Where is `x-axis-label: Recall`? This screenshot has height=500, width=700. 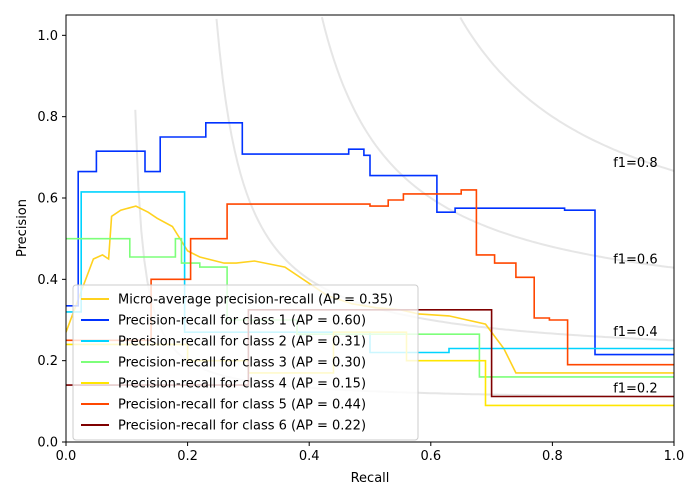
x-axis-label: Recall is located at coordinates (370, 478).